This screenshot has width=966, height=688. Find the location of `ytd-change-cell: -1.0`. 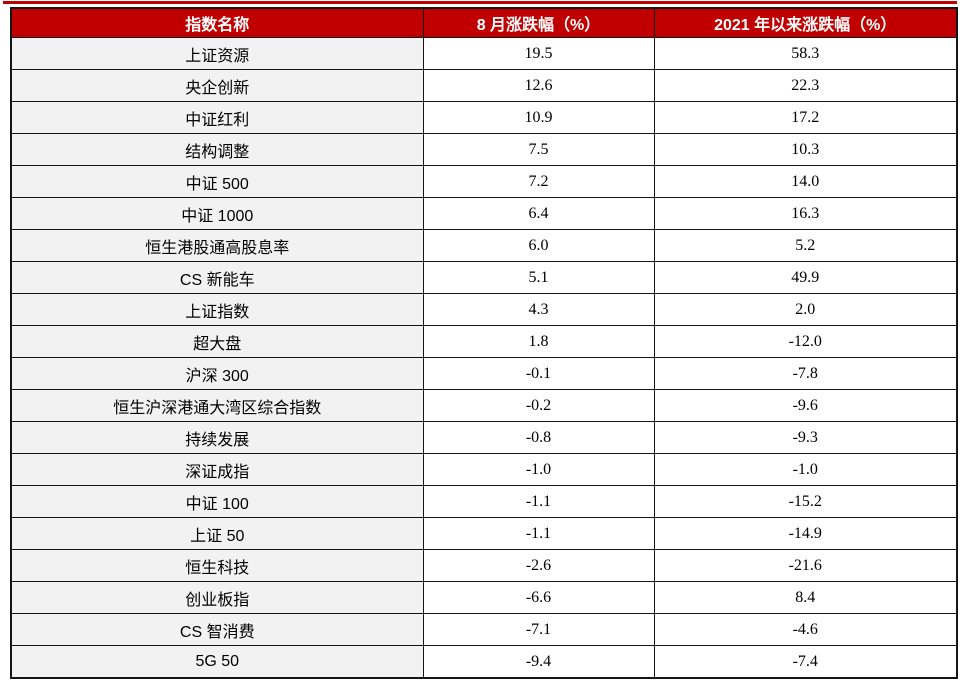

ytd-change-cell: -1.0 is located at coordinates (805, 469).